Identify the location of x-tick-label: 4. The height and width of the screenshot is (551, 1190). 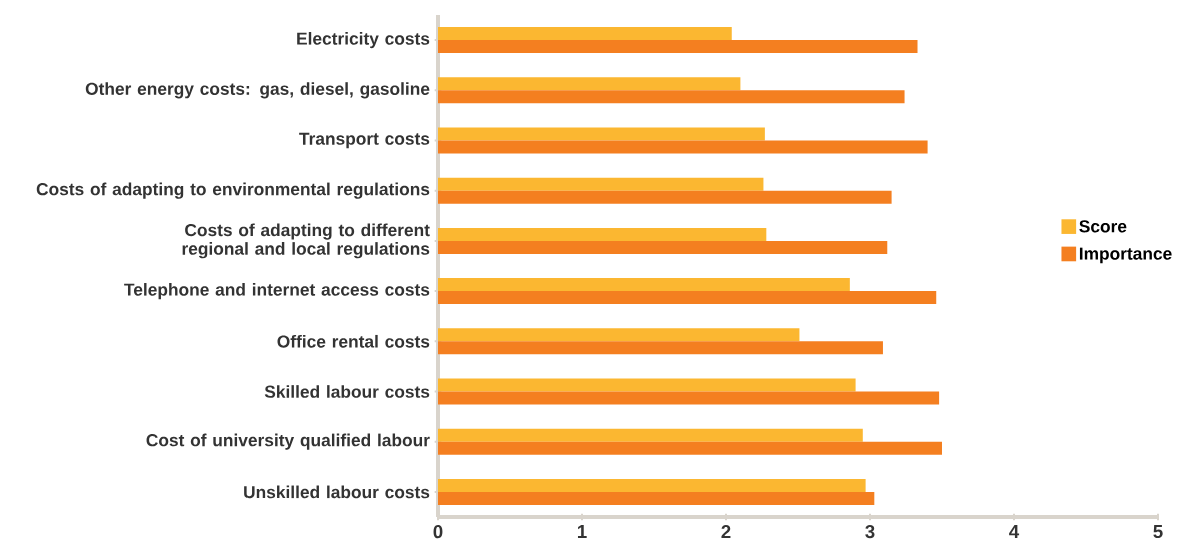
(1014, 531).